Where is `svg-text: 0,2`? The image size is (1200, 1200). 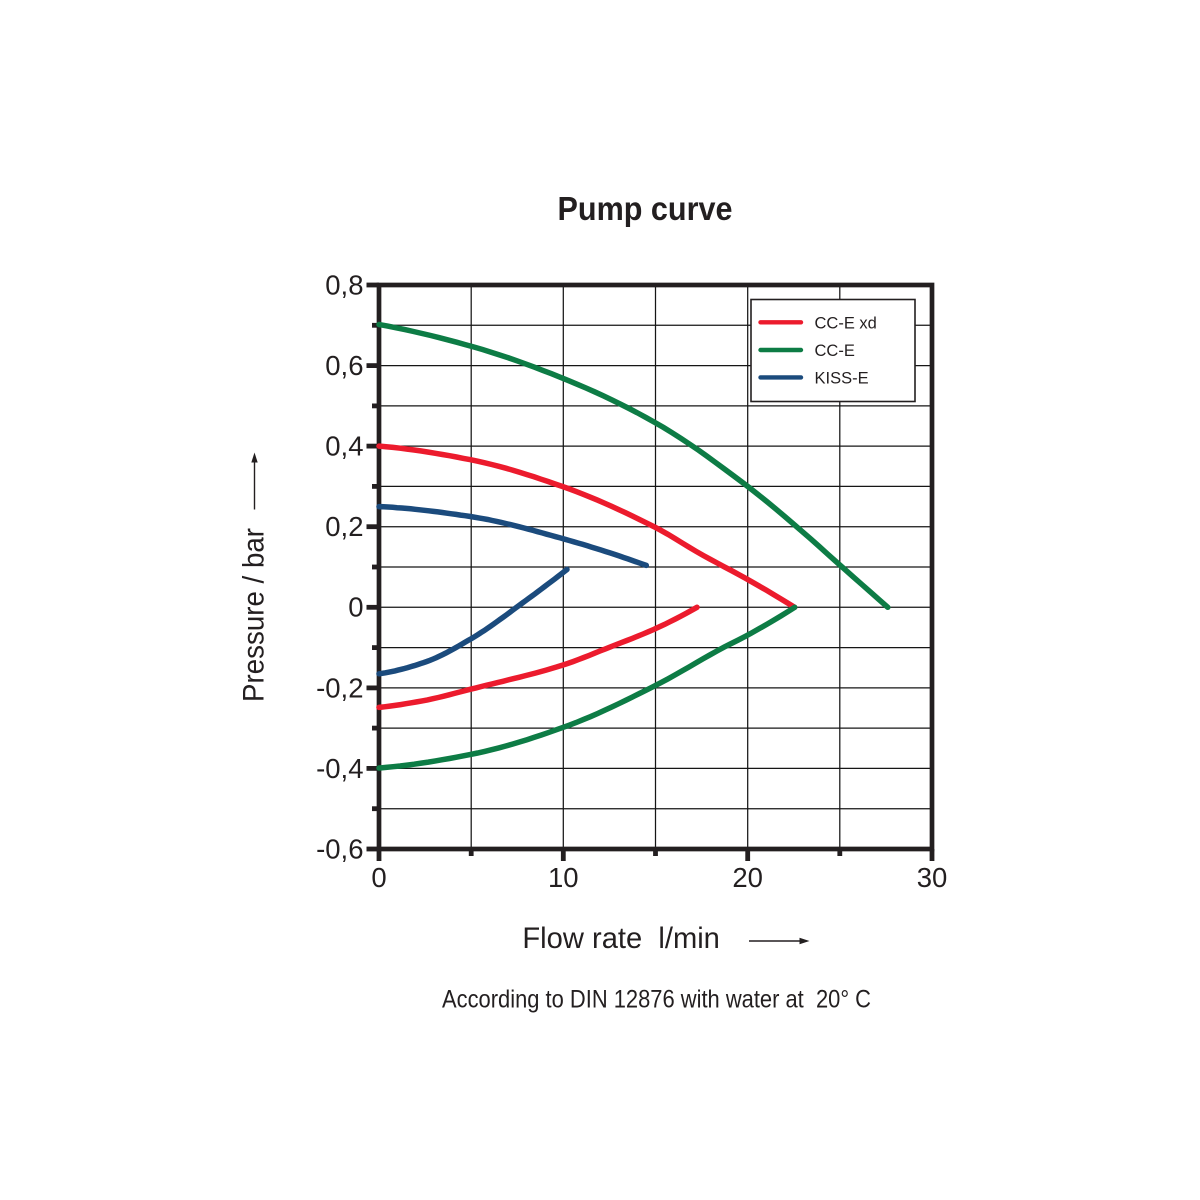 svg-text: 0,2 is located at coordinates (344, 526).